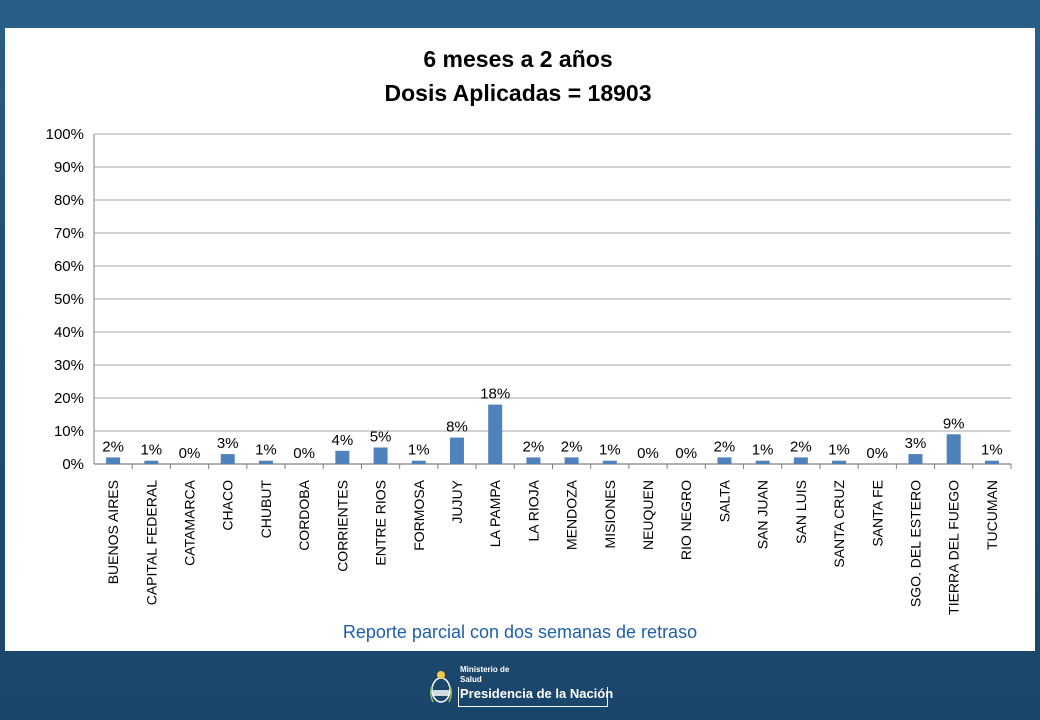 The width and height of the screenshot is (1040, 720). Describe the element at coordinates (648, 515) in the screenshot. I see `x-tick-label: NEUQUEN` at that location.